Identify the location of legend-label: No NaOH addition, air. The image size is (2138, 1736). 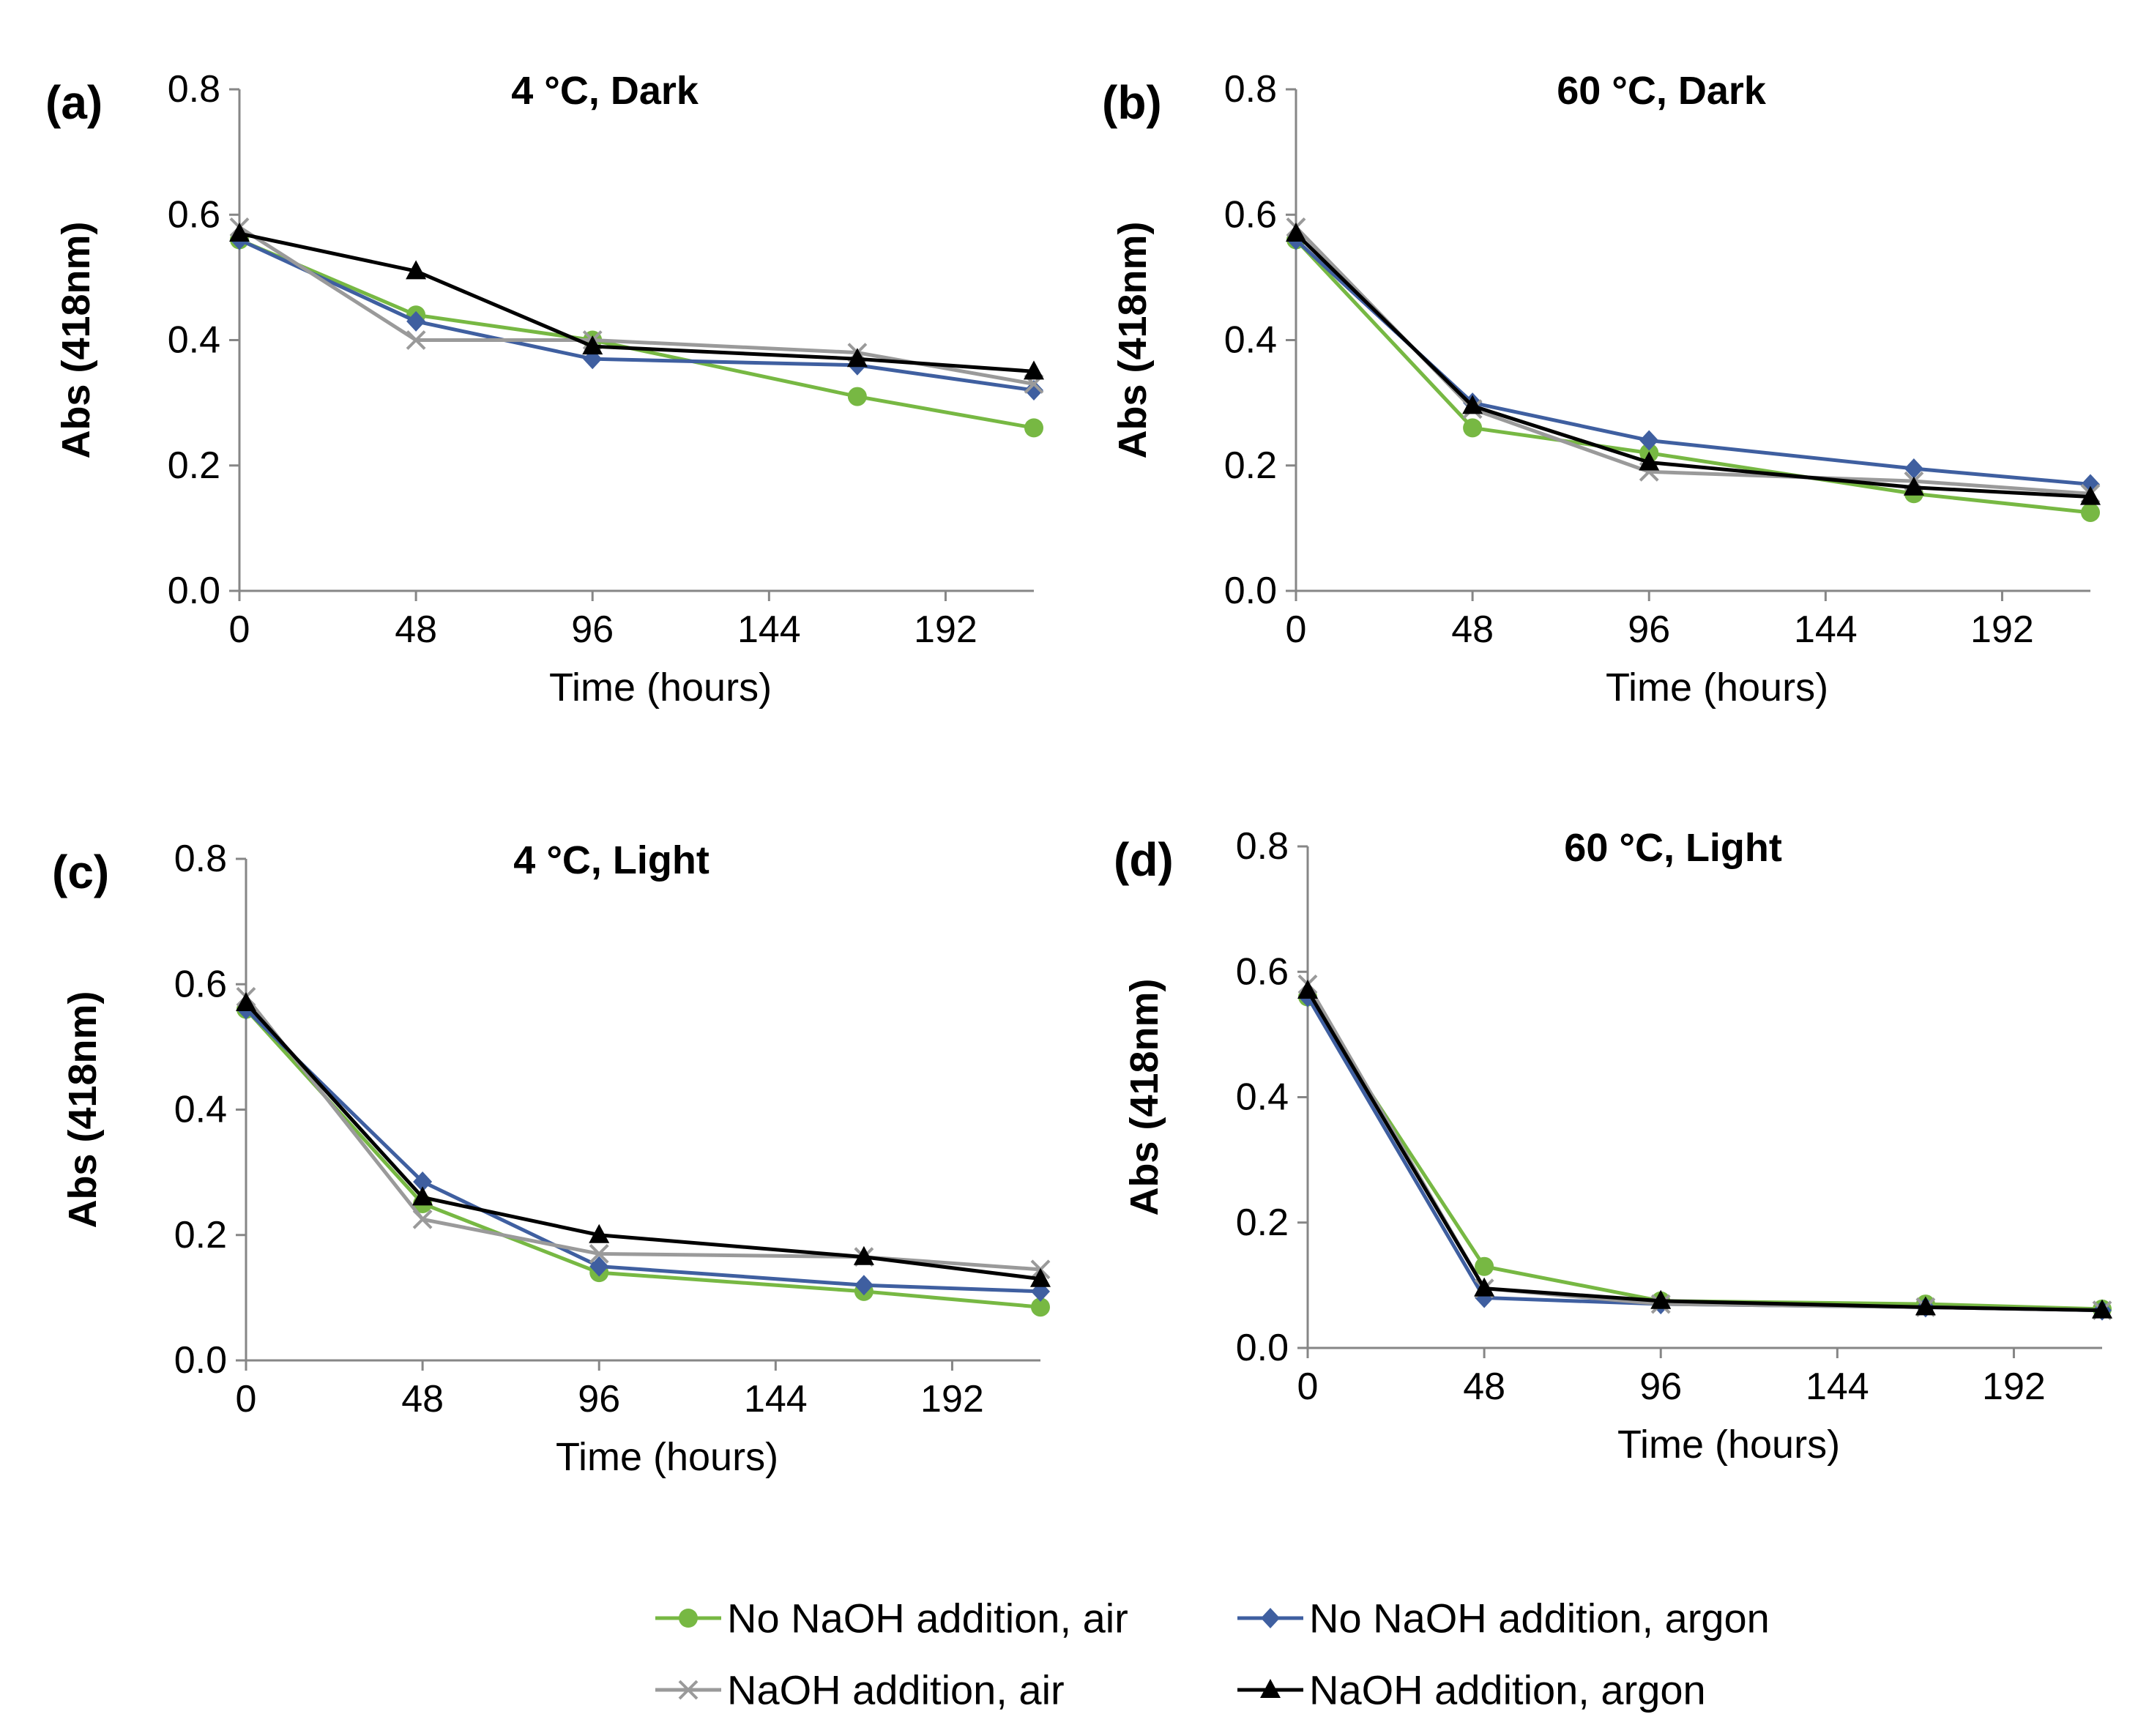
(927, 1618).